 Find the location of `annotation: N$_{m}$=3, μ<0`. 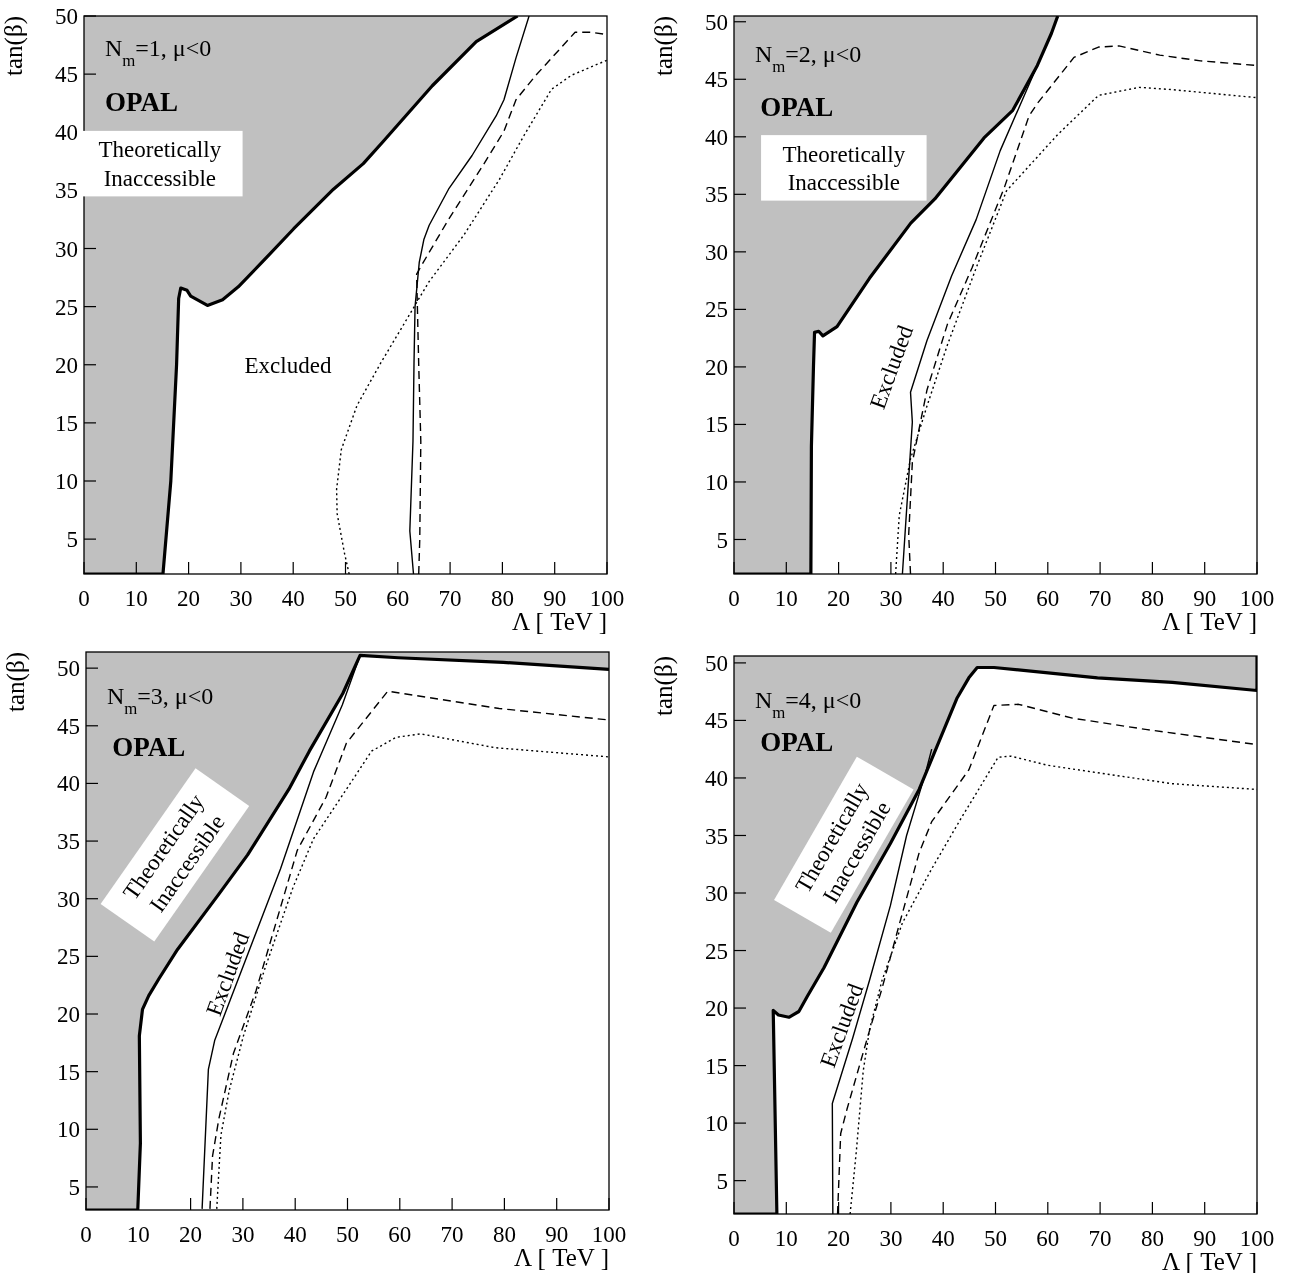

annotation: N$_{m}$=3, μ<0 is located at coordinates (160, 700).